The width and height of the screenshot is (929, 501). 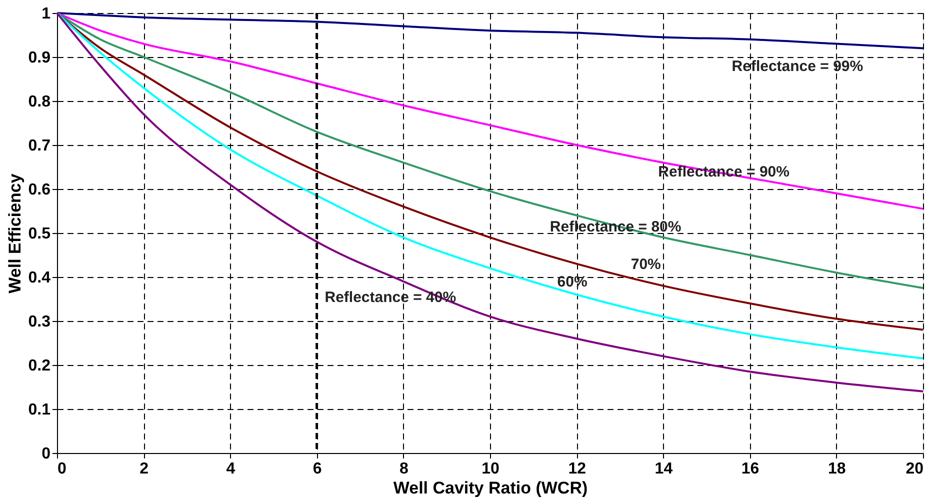 I want to click on y-tick-label: 1, so click(x=46, y=14).